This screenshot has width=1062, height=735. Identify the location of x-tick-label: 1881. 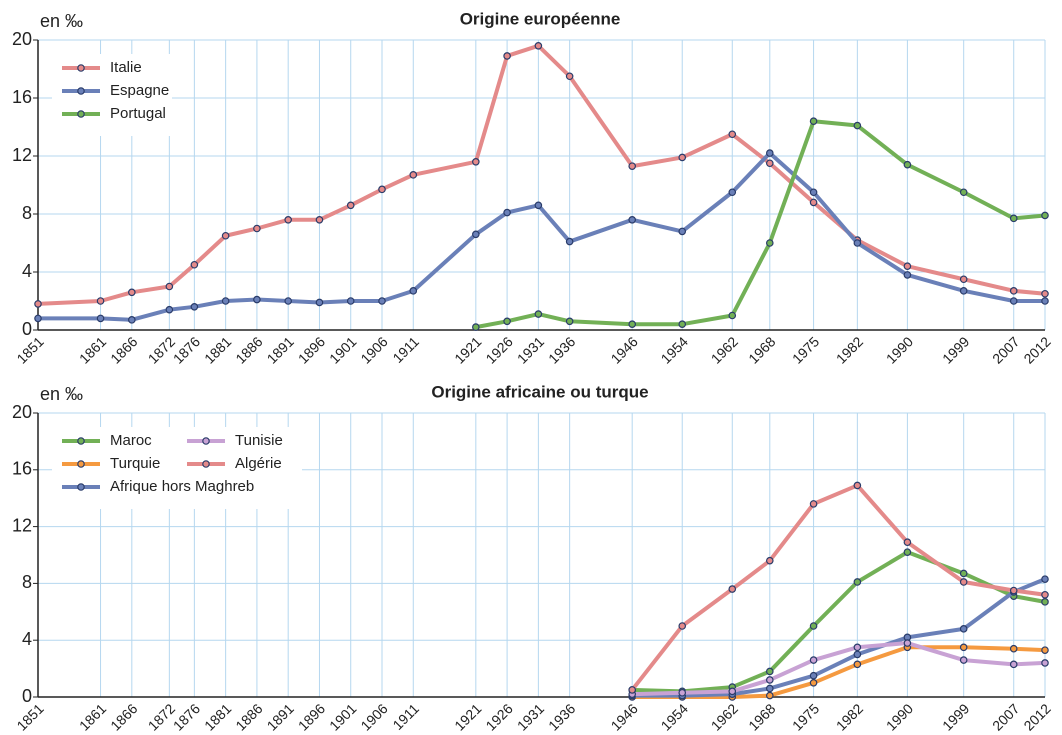
(217, 716).